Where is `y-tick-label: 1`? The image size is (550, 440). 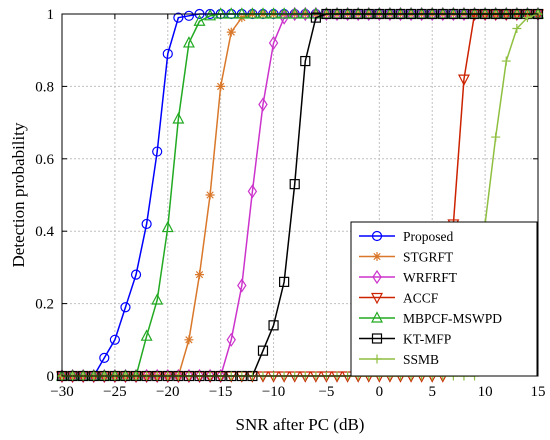 y-tick-label: 1 is located at coordinates (51, 15).